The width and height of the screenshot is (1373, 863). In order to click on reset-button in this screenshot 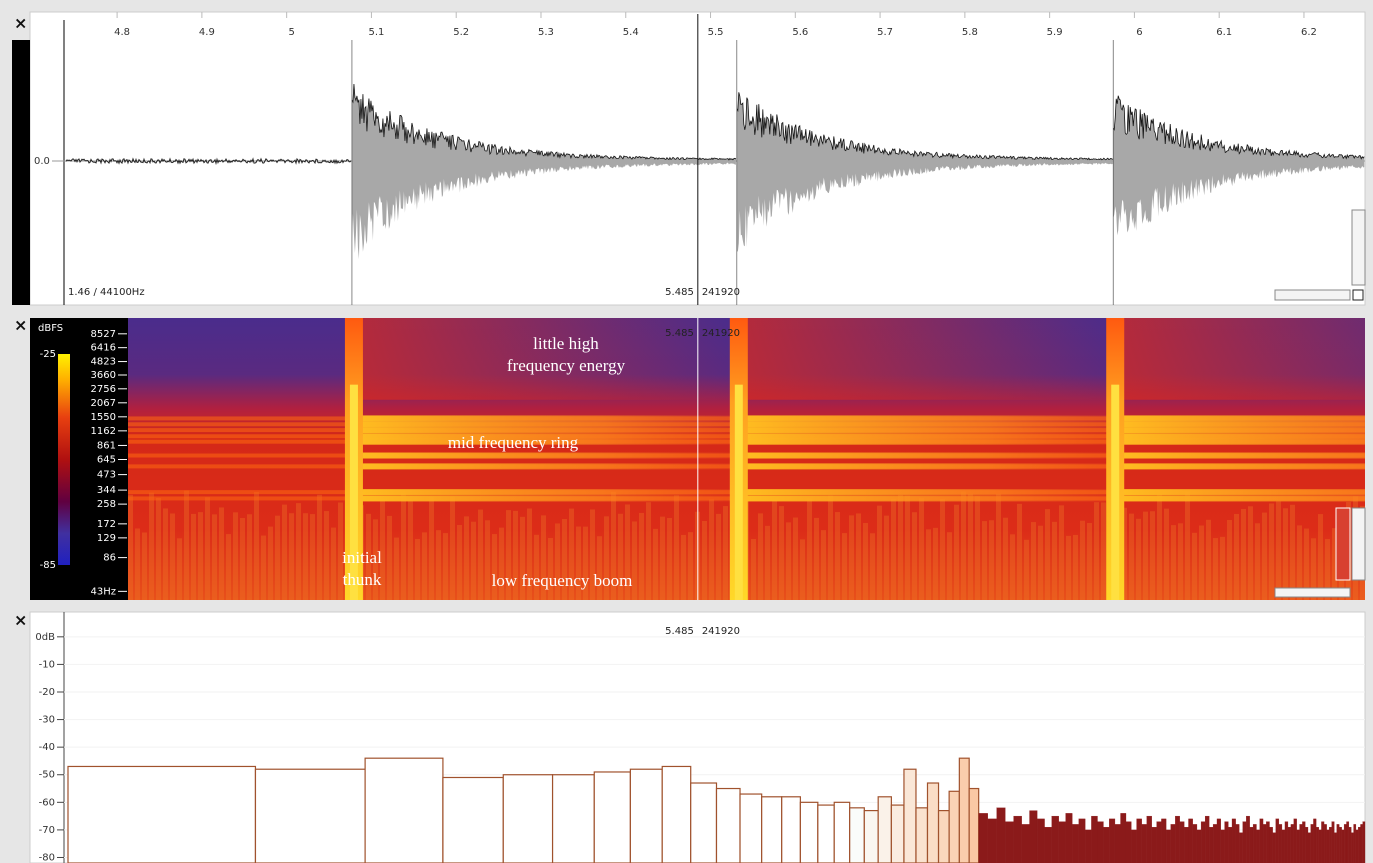, I will do `click(1358, 295)`.